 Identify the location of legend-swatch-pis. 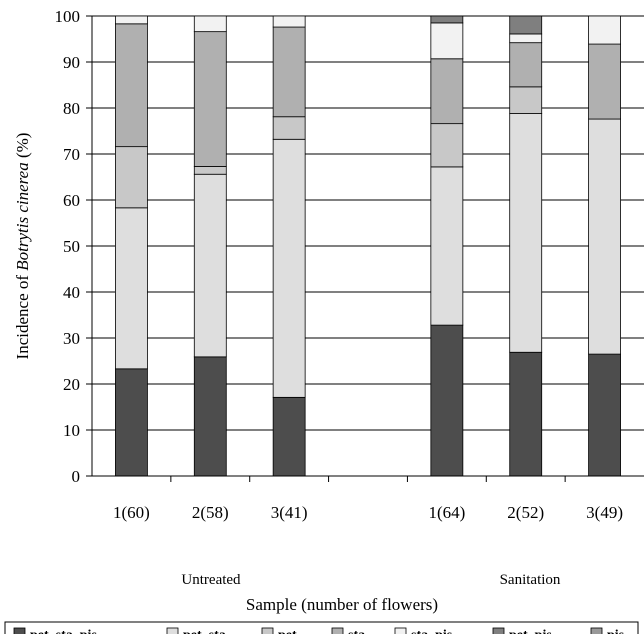
(596, 630).